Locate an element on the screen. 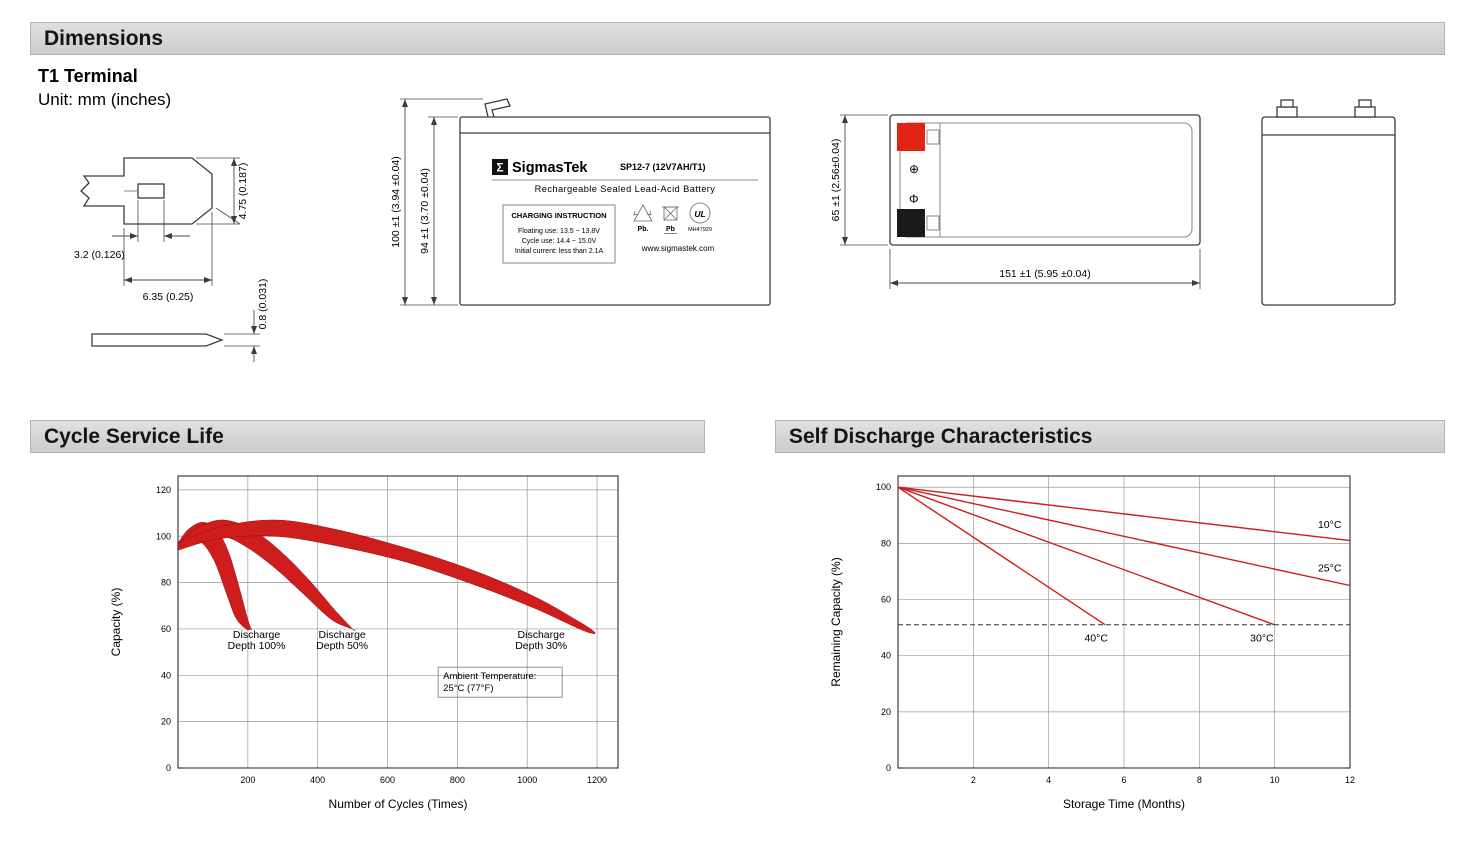  x-tick-label: 1000 is located at coordinates (527, 780).